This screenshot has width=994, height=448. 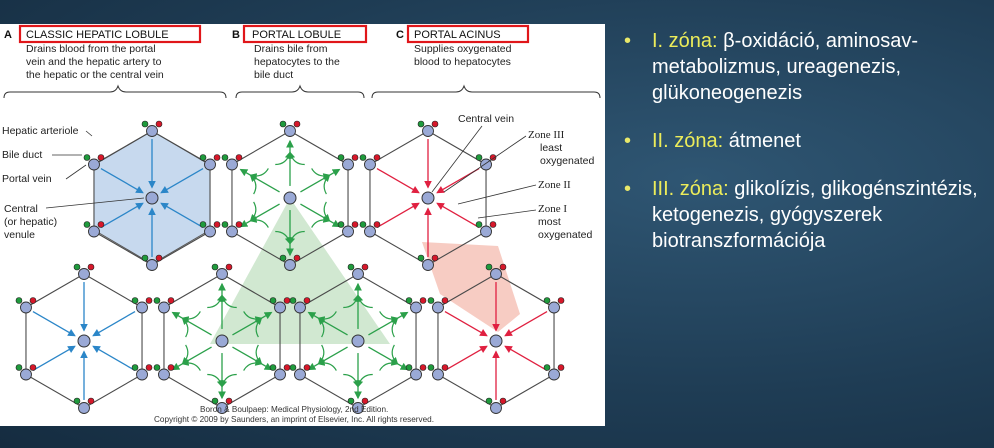 I want to click on zone-label: I. zóna:, so click(x=685, y=41).